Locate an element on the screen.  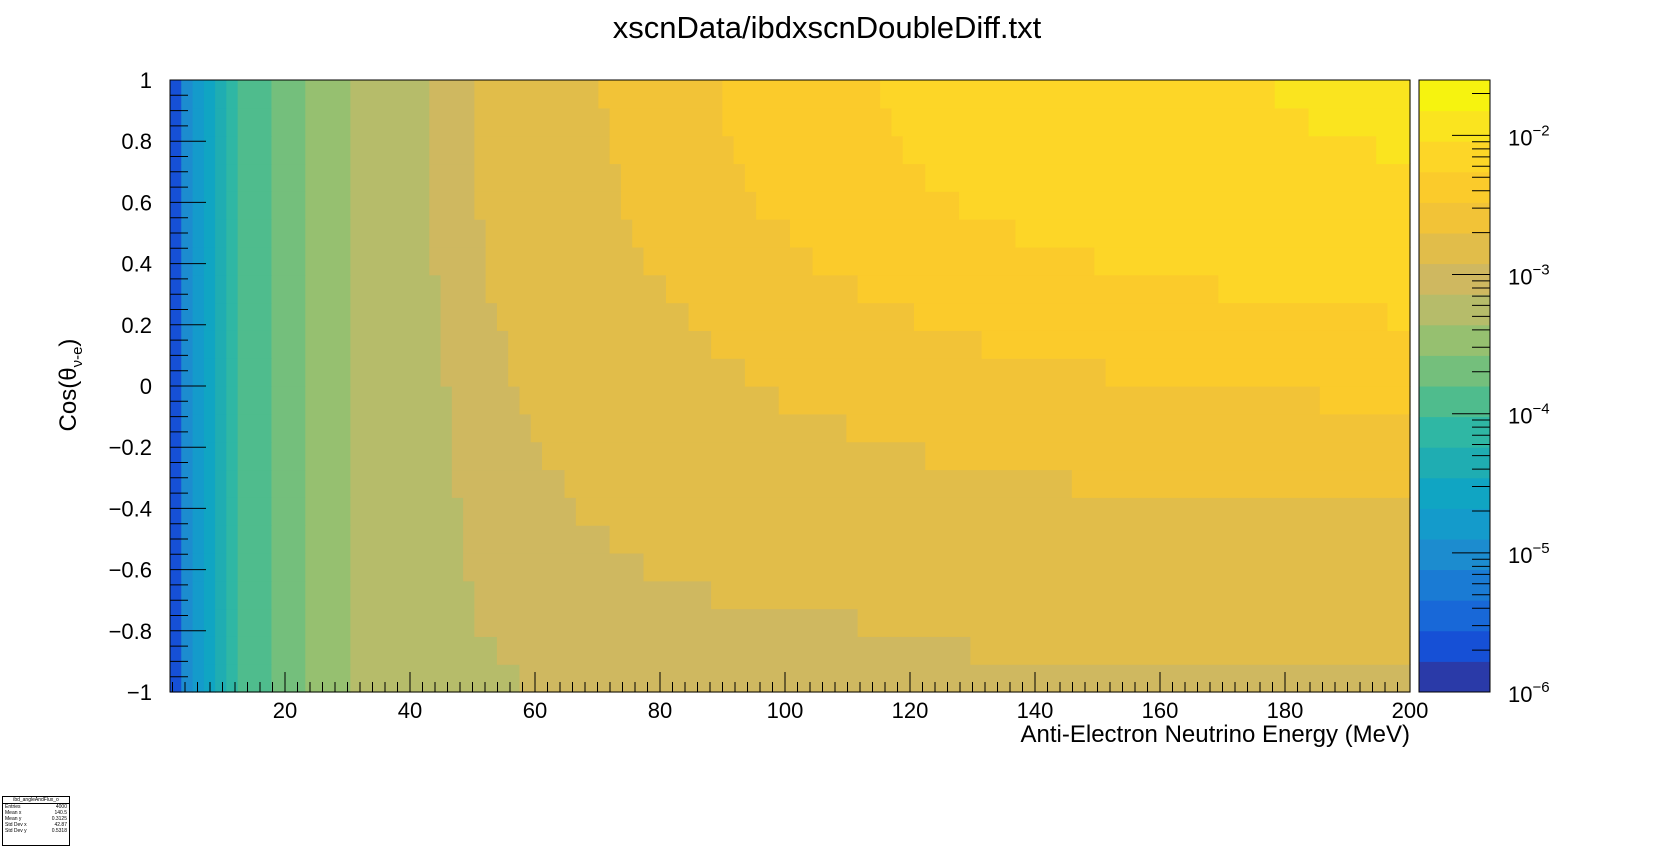
stats-row: Entries 4000 is located at coordinates (36, 807).